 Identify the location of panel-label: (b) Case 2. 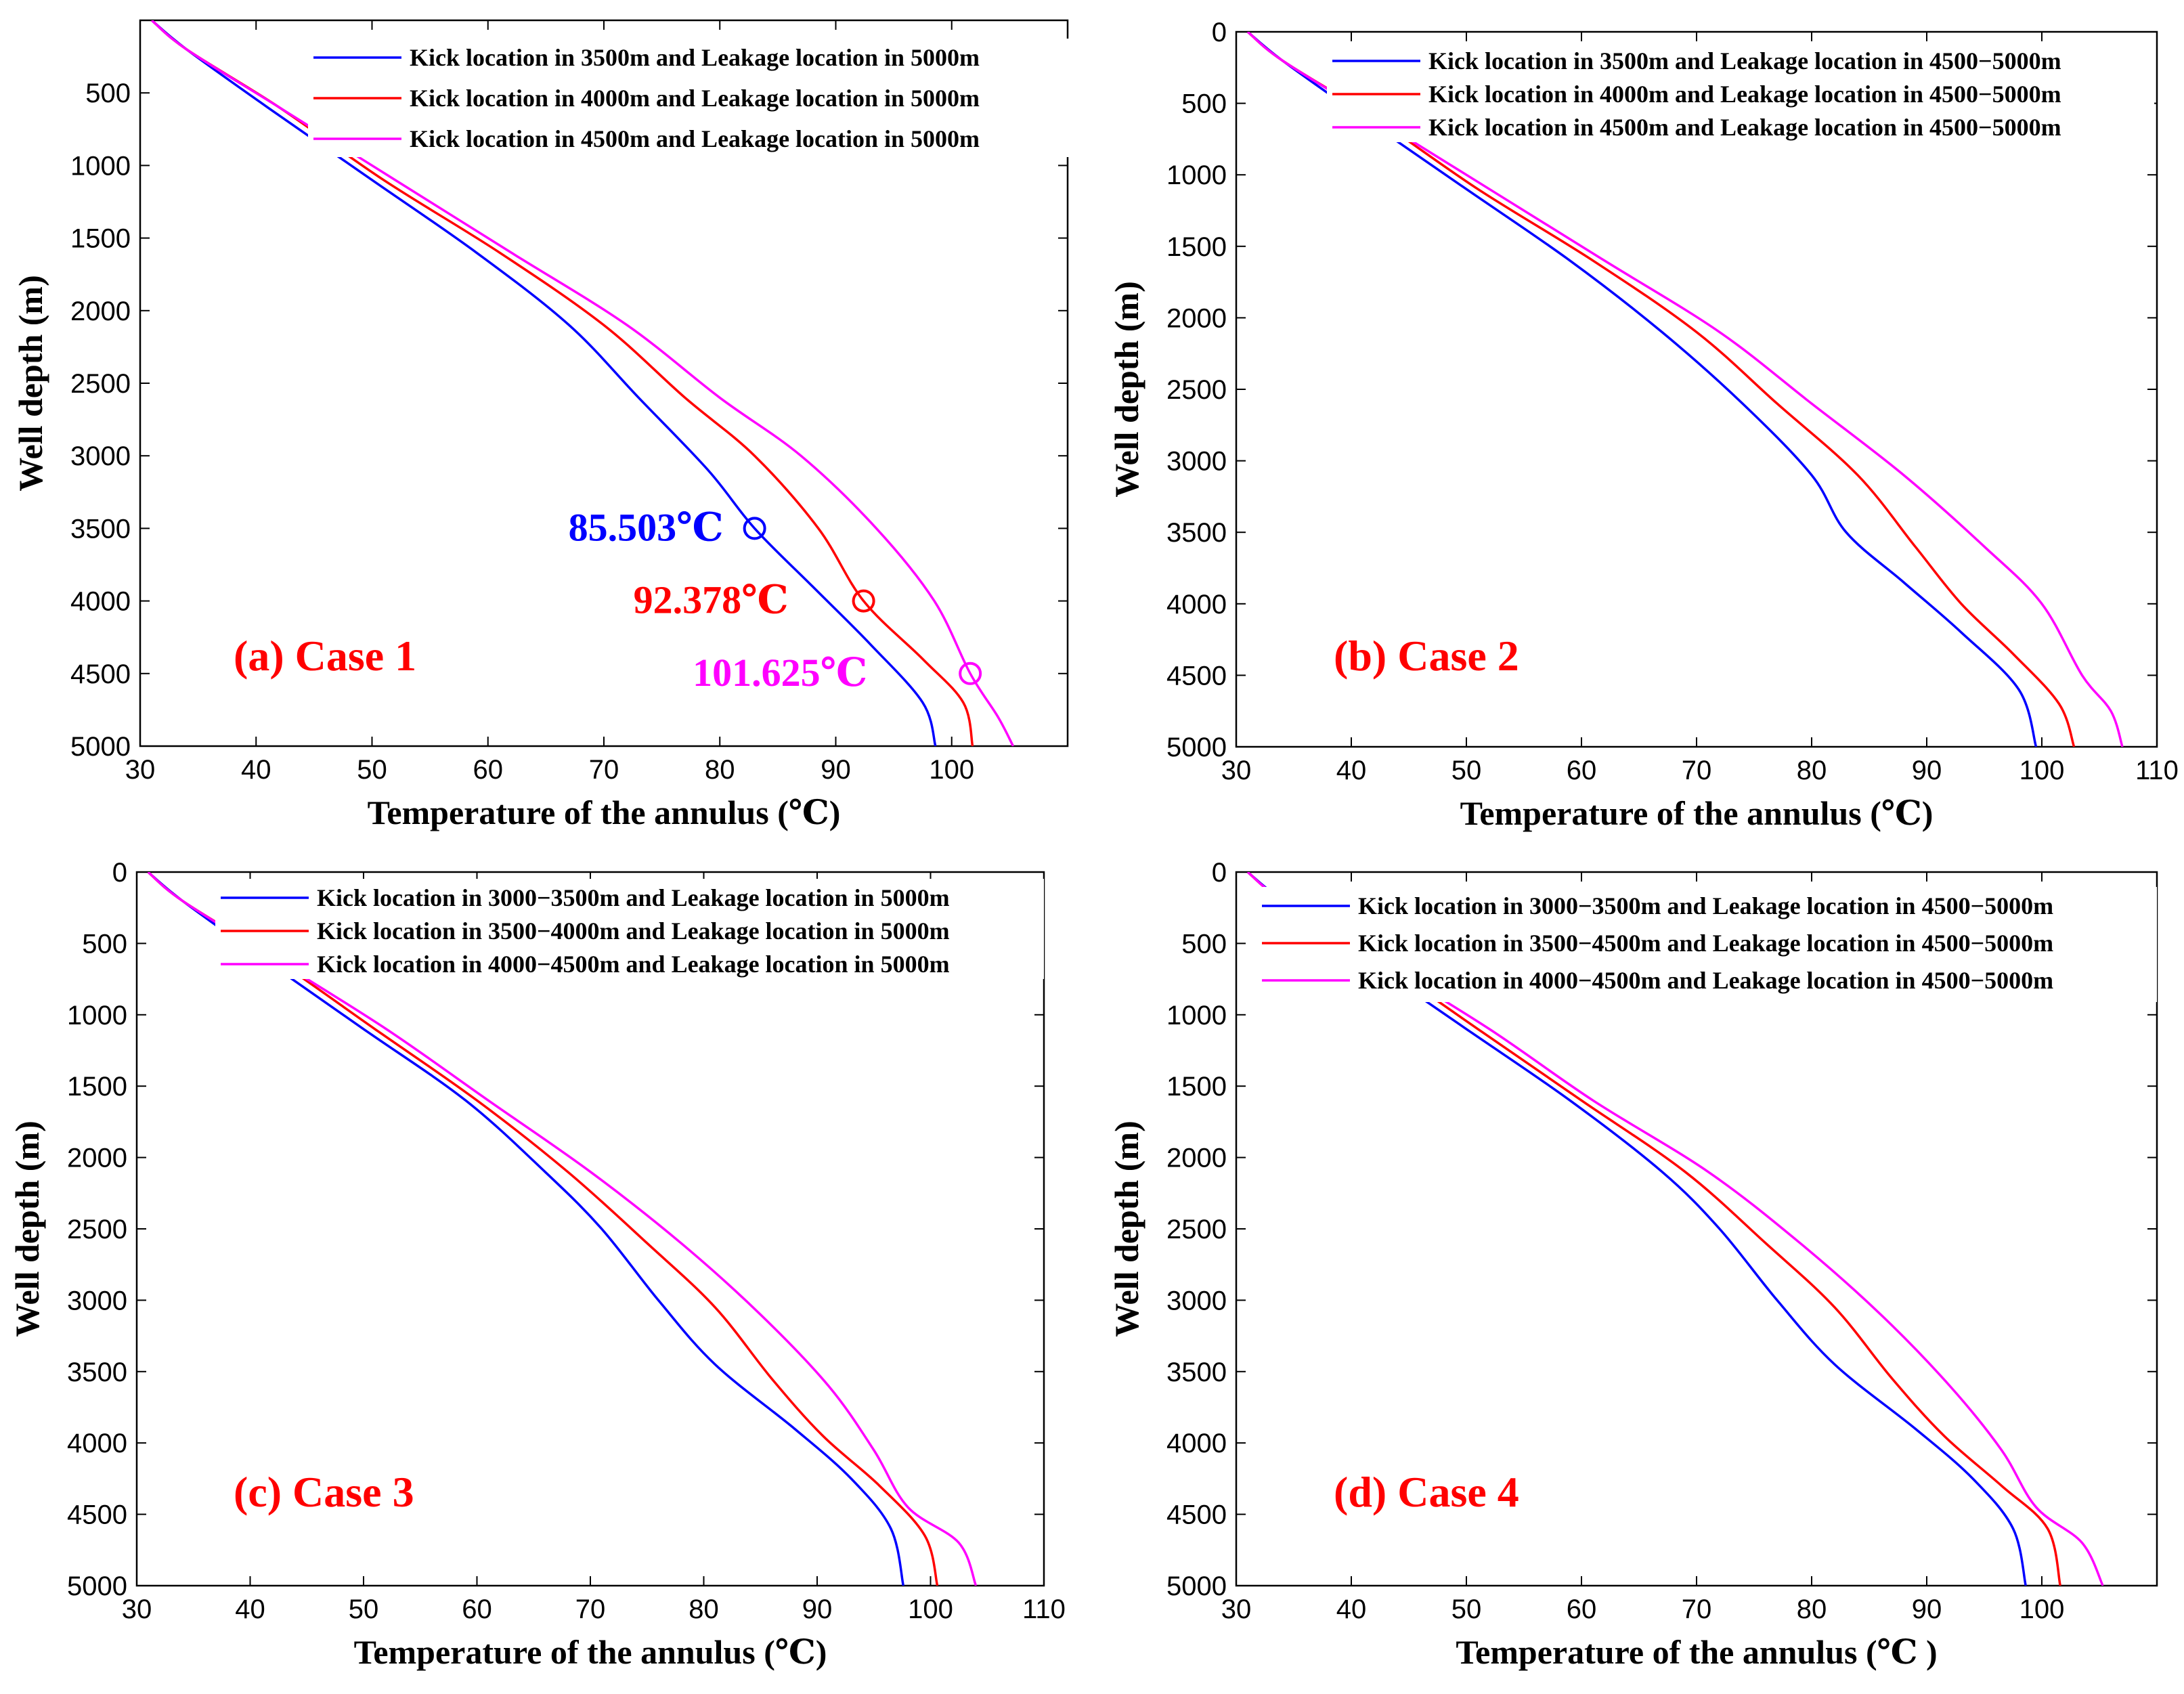
(1426, 656).